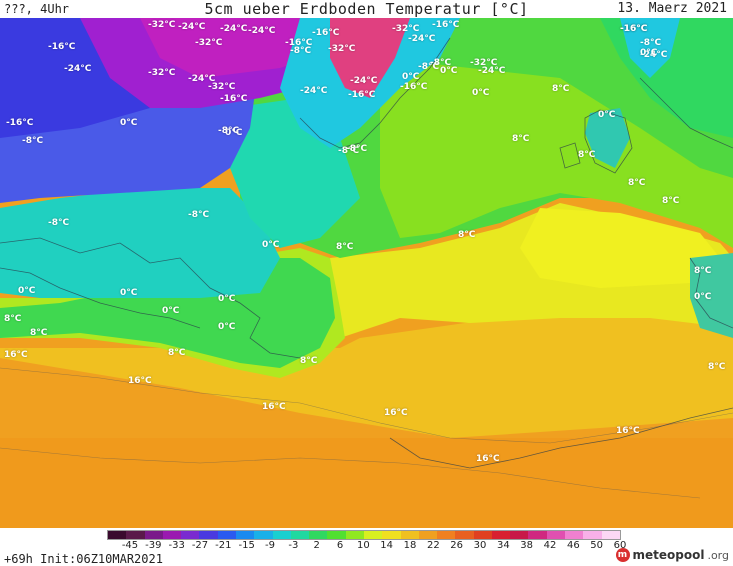  What do you see at coordinates (718, 555) in the screenshot?
I see `logo-tld: .org` at bounding box center [718, 555].